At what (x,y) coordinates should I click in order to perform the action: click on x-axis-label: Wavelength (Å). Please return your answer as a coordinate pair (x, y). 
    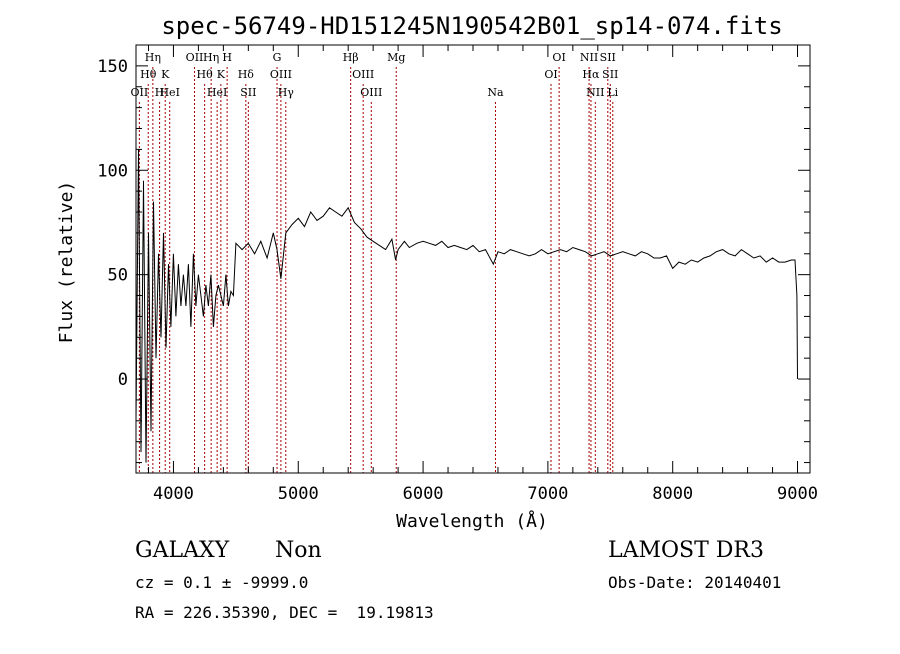
    Looking at the image, I should click on (472, 521).